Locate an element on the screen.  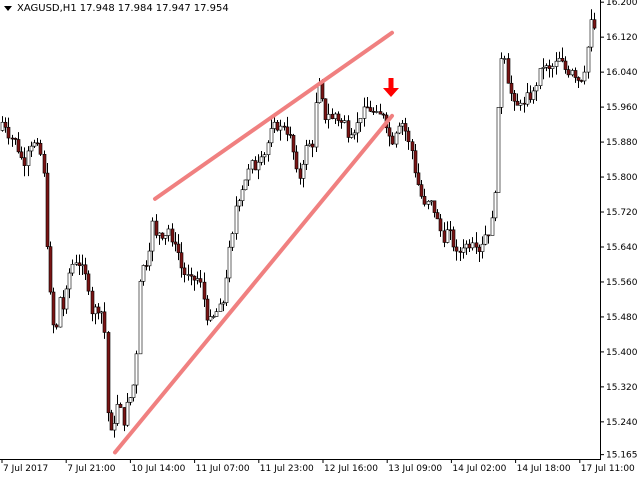
time-tick-label: 14 Jul 18:00 is located at coordinates (544, 469).